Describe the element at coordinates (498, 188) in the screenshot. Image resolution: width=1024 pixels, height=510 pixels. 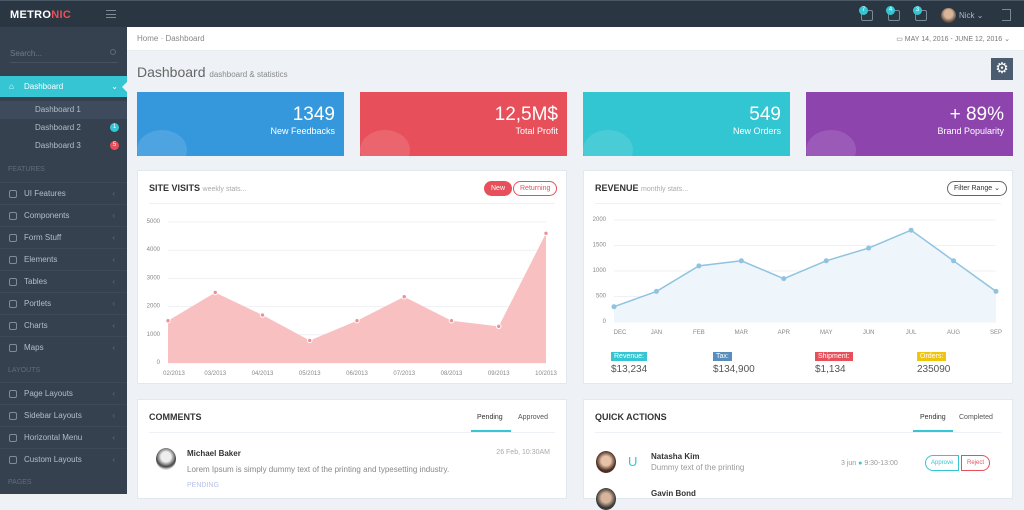
I see `new-button: New` at that location.